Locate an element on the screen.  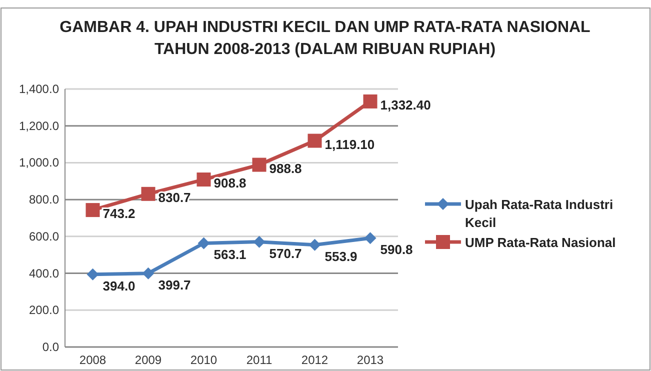
y-tick-label: 1,000.0 is located at coordinates (39, 163).